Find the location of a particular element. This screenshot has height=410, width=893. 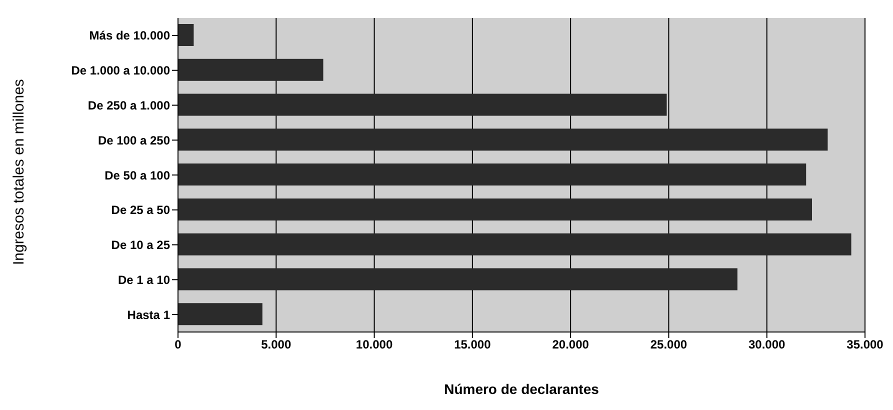

x-axis-title: Número de declarantes is located at coordinates (522, 389).